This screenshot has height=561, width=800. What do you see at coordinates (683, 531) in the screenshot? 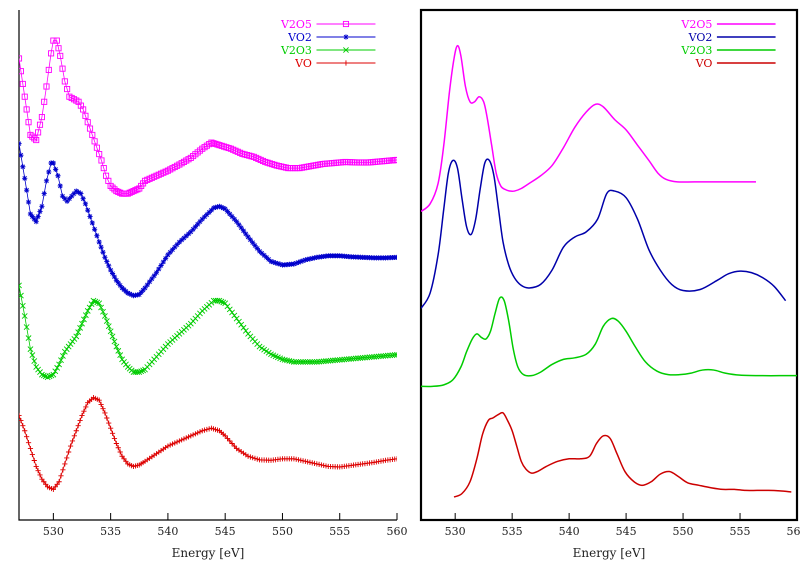
I see `right-x-tick-label-550: 550` at bounding box center [683, 531].